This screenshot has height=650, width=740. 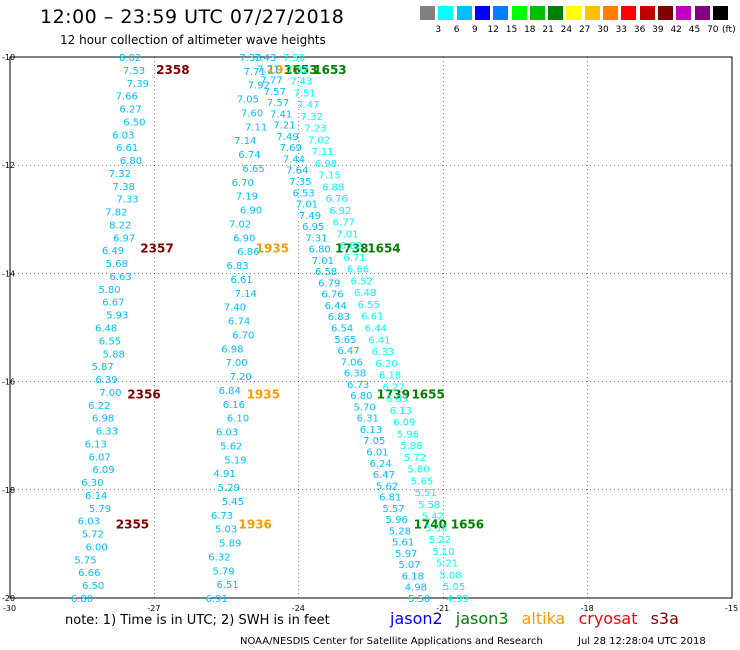 What do you see at coordinates (127, 148) in the screenshot?
I see `wave-height-value: 6.61` at bounding box center [127, 148].